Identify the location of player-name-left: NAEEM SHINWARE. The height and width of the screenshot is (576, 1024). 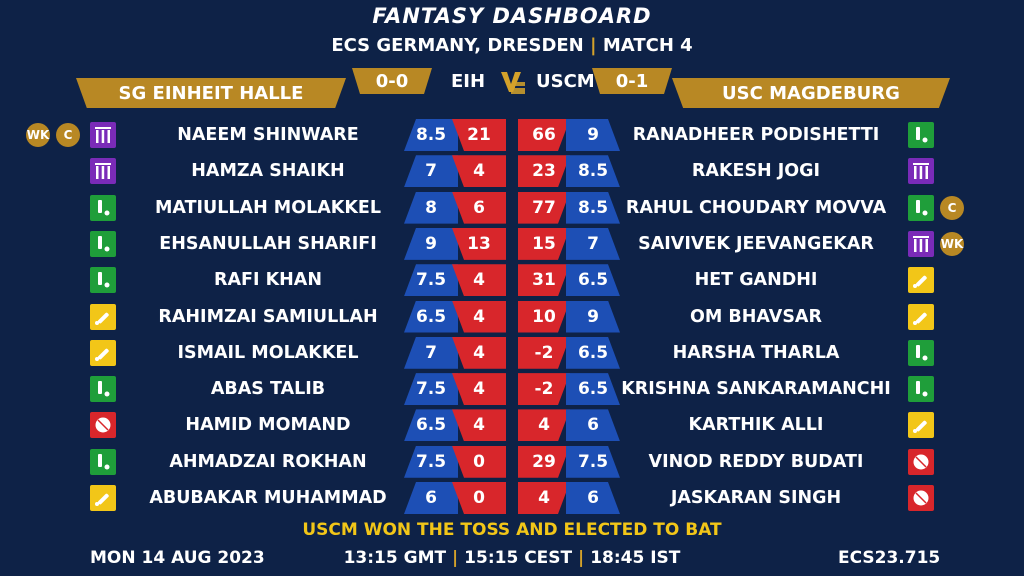
(268, 135).